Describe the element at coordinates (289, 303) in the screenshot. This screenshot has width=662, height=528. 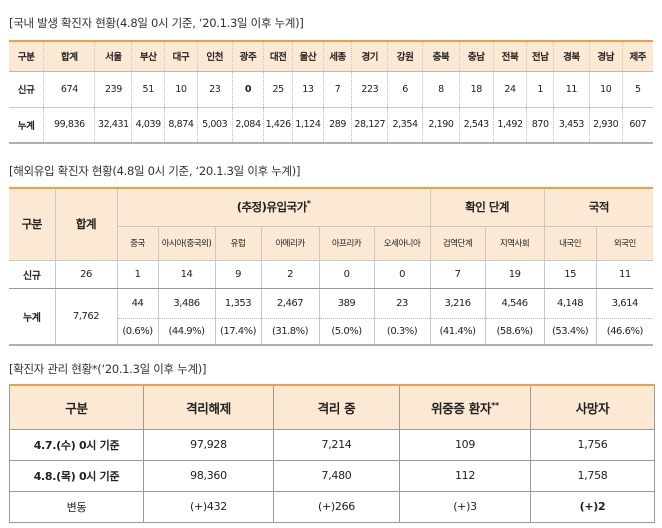
I see `table-cell: 2,467` at that location.